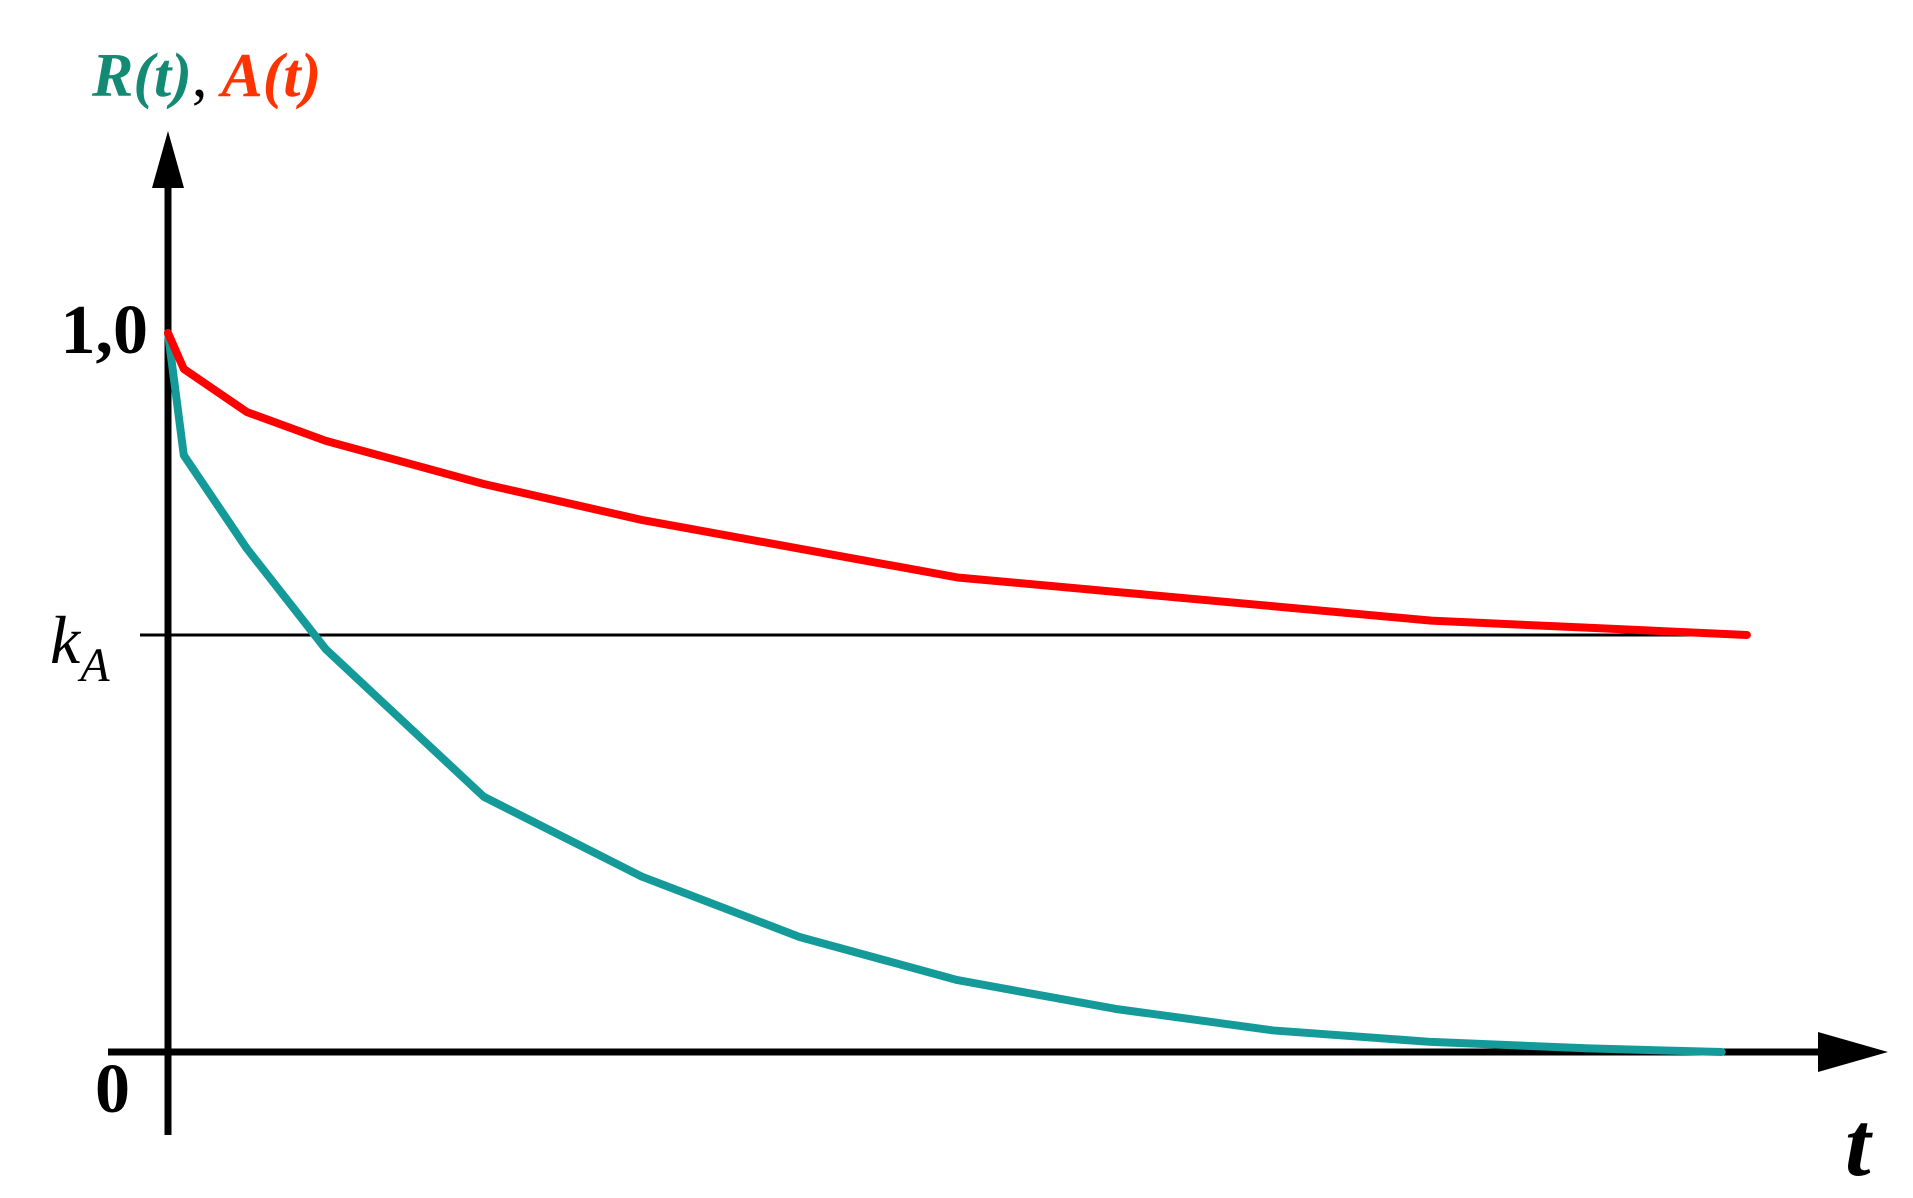 This screenshot has height=1198, width=1913. Describe the element at coordinates (269, 76) in the screenshot. I see `legend-entry: A(t)` at that location.